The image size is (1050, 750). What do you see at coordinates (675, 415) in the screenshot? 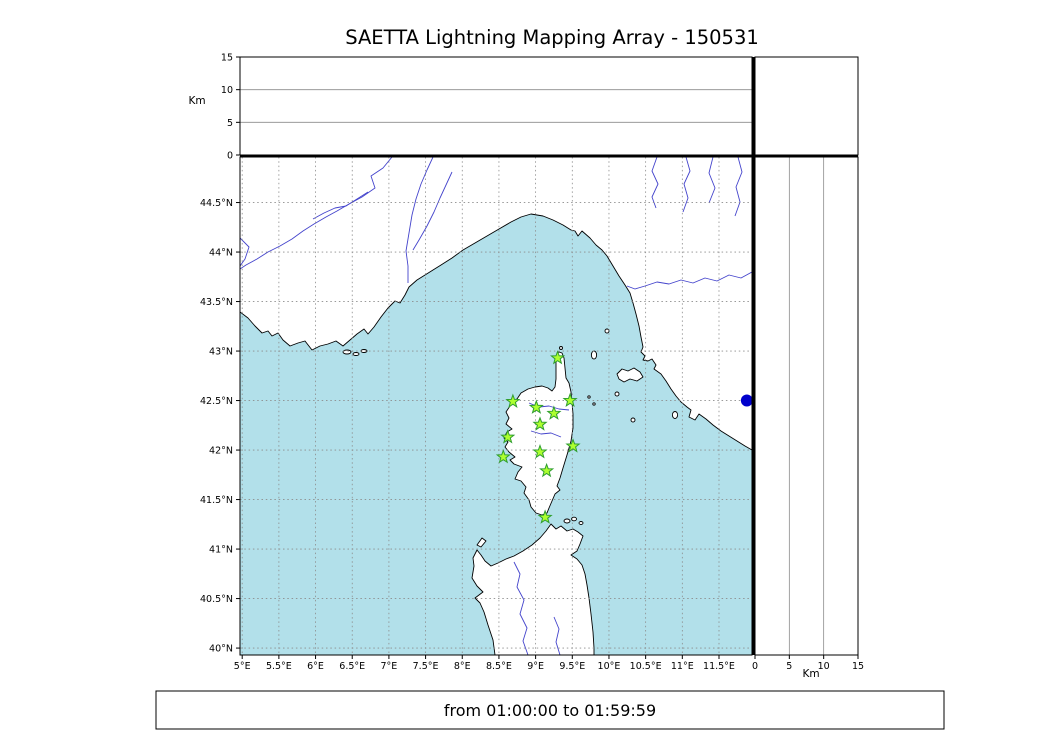
I see `island-giglio` at bounding box center [675, 415].